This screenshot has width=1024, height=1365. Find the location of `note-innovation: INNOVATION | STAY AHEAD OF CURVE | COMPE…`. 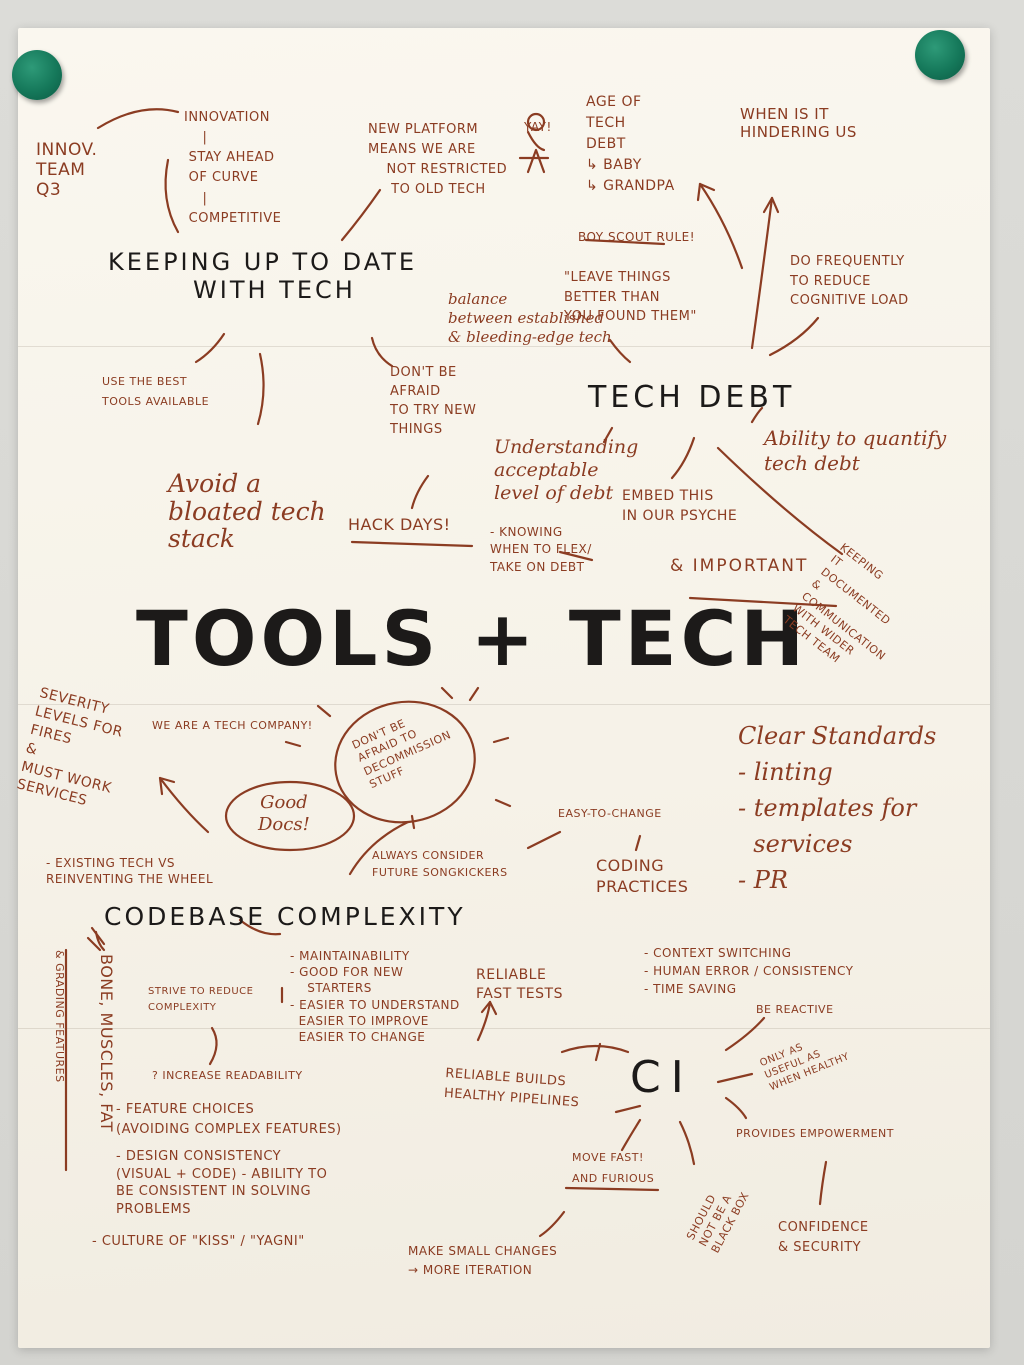

note-innovation: INNOVATION | STAY AHEAD OF CURVE | COMPE… is located at coordinates (233, 168).